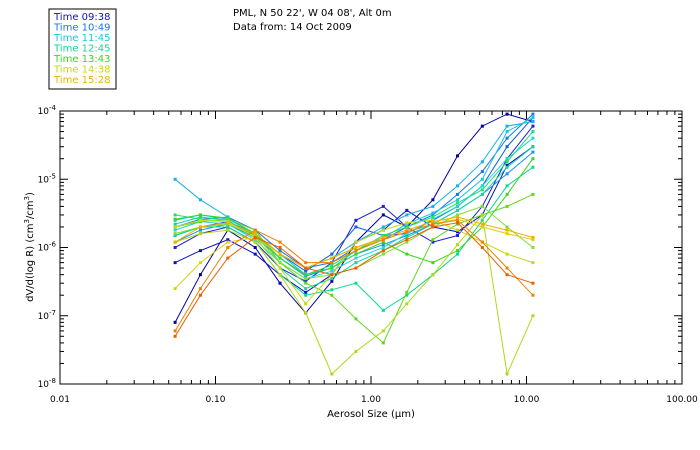 The height and width of the screenshot is (450, 700). Describe the element at coordinates (47, 110) in the screenshot. I see `y-tick-label: 10⁻⁴` at that location.